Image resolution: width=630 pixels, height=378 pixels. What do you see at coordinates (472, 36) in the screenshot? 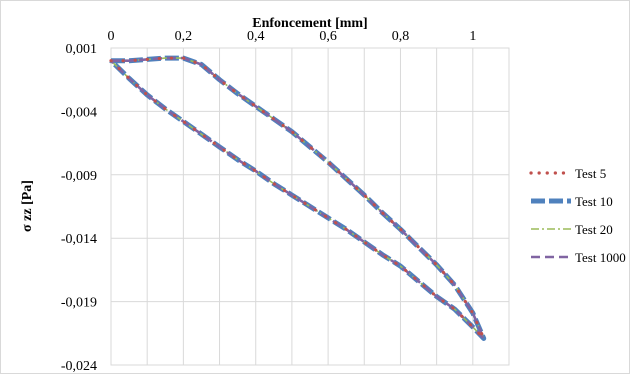
I see `x-tick-label: 1` at bounding box center [472, 36].